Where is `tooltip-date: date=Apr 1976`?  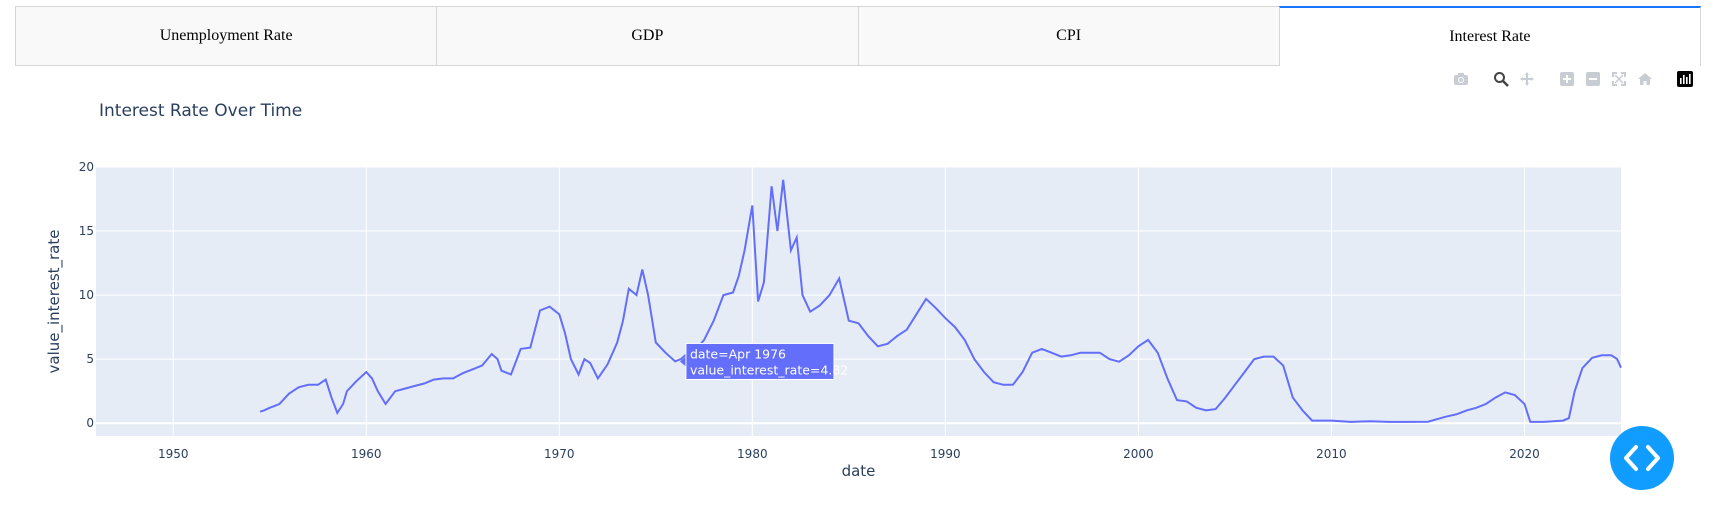 tooltip-date: date=Apr 1976 is located at coordinates (738, 353).